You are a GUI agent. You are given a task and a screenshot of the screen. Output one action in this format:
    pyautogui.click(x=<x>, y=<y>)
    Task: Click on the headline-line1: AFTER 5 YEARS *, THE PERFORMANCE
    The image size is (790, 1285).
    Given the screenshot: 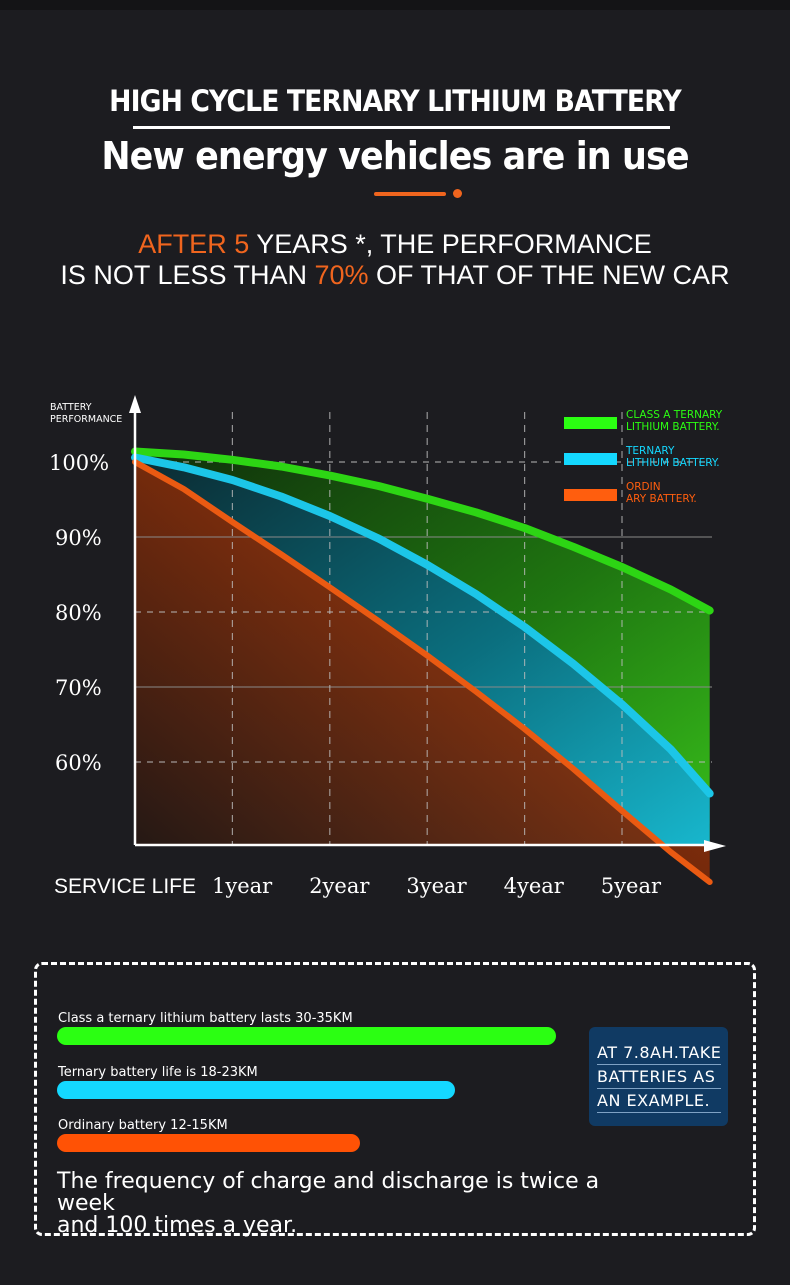 What is the action you would take?
    pyautogui.click(x=395, y=244)
    